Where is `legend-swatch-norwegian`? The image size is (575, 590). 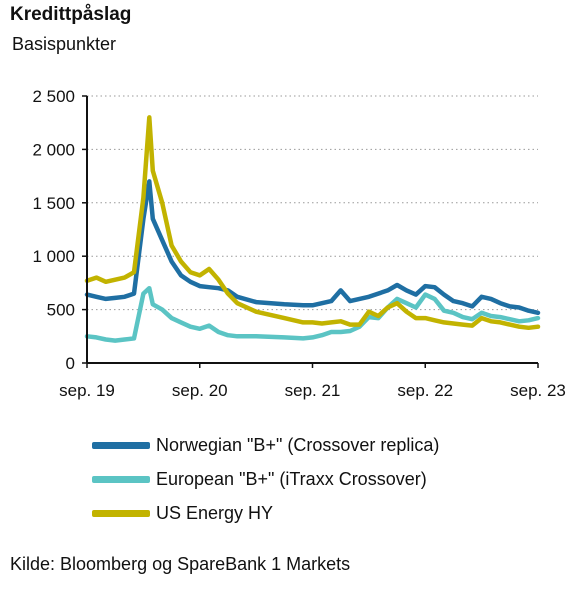
legend-swatch-norwegian is located at coordinates (121, 445).